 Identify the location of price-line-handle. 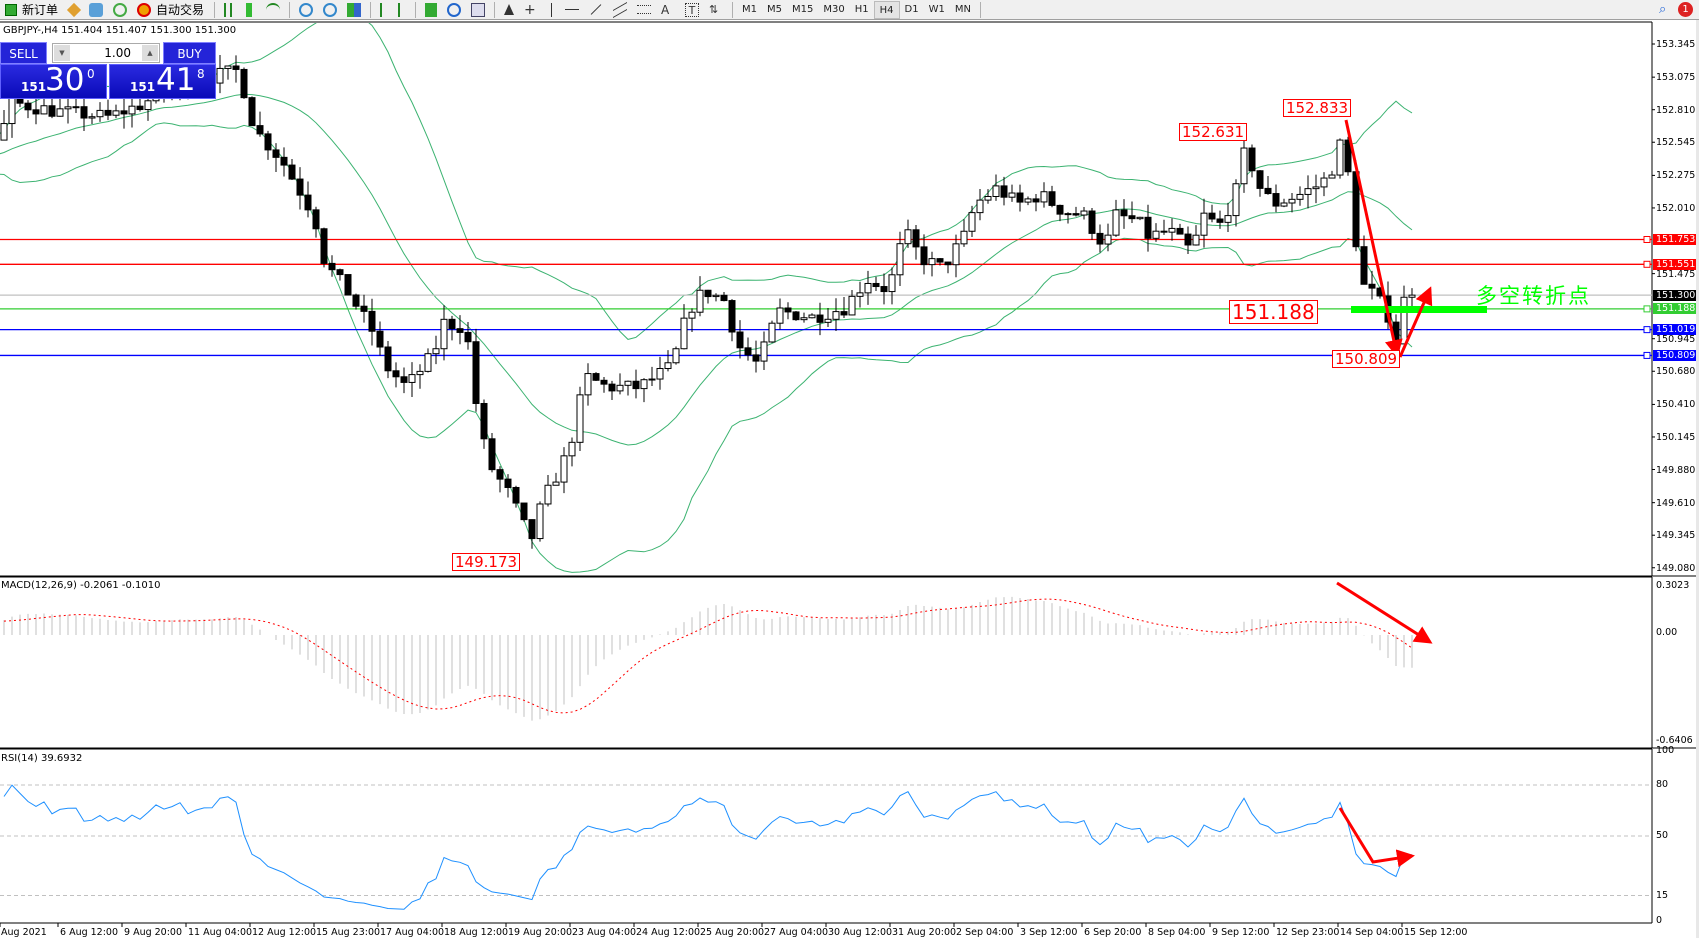
(1647, 239).